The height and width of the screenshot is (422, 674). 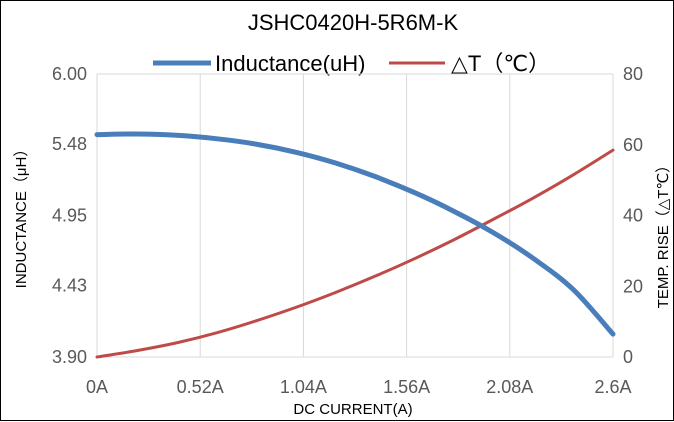 I want to click on x-tick-label: 0A, so click(x=97, y=387).